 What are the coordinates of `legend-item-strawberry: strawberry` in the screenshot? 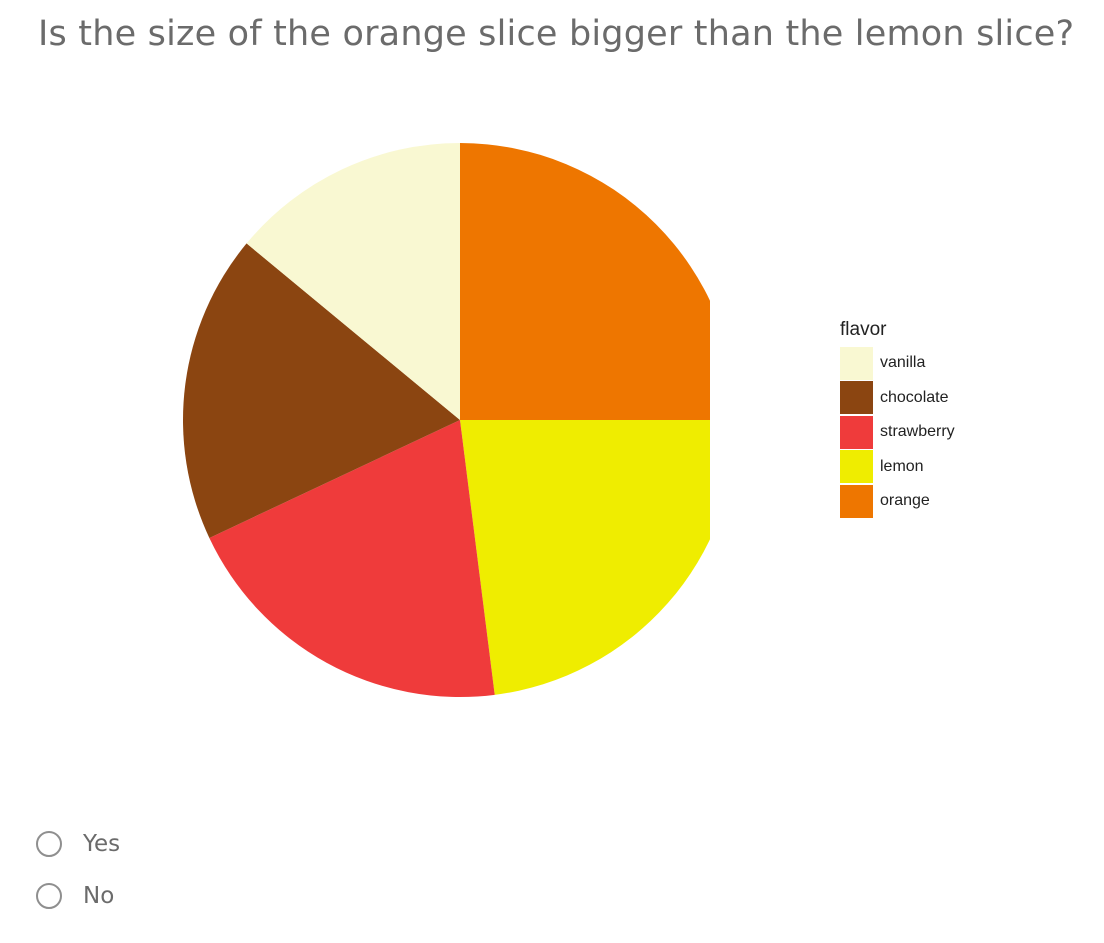 It's located at (925, 432).